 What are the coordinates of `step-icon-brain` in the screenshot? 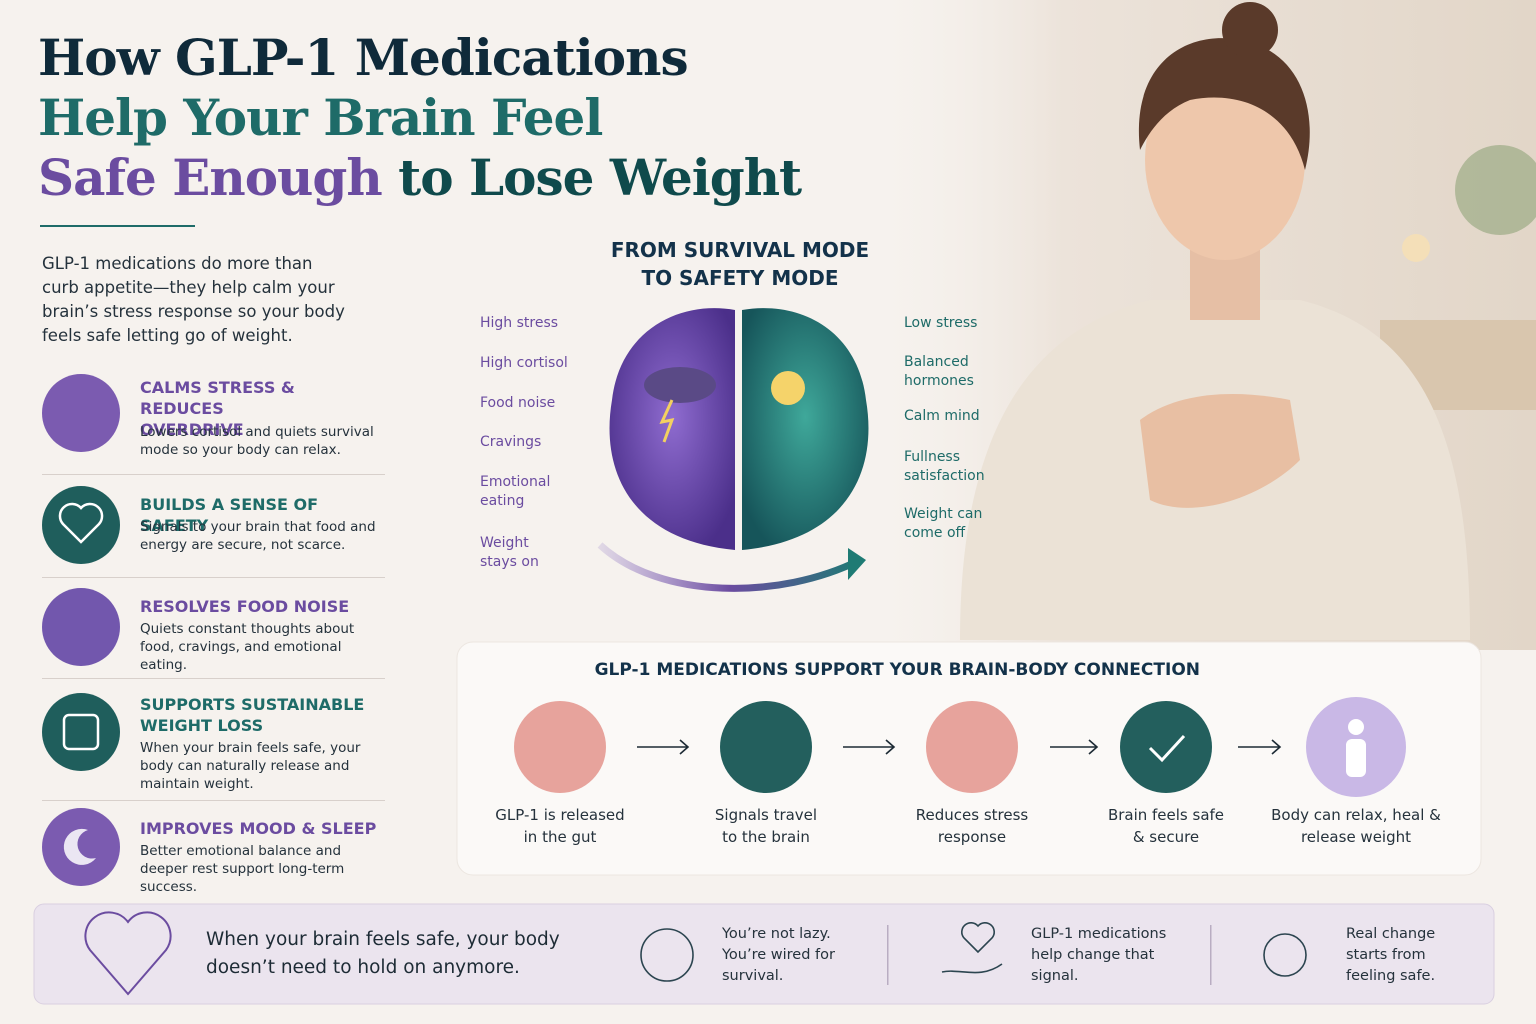 It's located at (972, 747).